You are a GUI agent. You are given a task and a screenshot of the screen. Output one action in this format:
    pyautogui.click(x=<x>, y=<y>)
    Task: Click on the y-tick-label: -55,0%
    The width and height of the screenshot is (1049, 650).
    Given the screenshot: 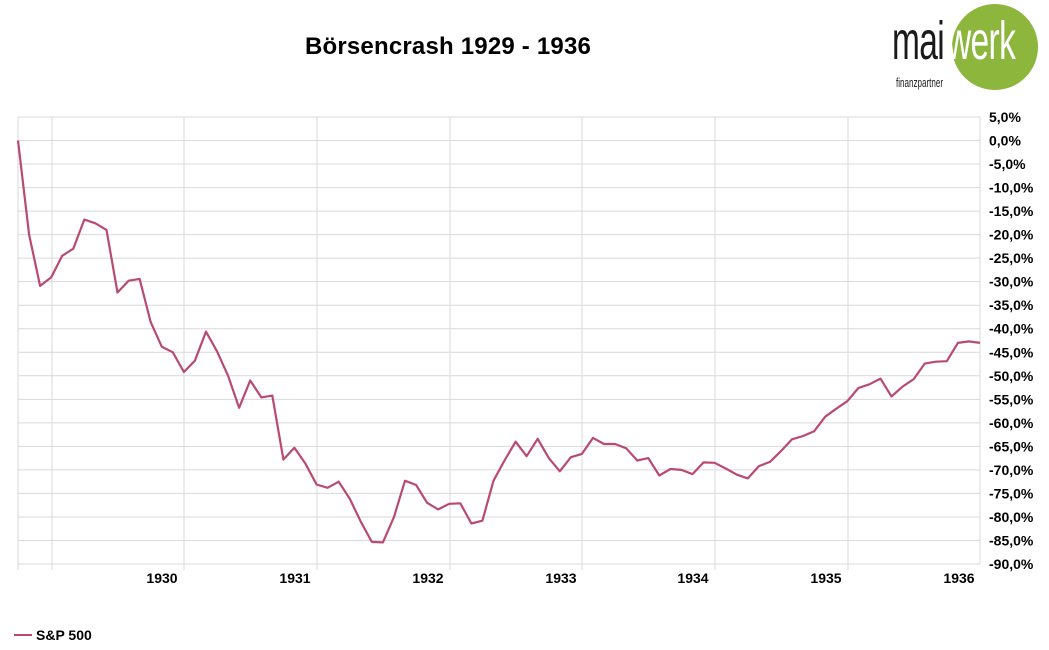 What is the action you would take?
    pyautogui.click(x=1011, y=399)
    